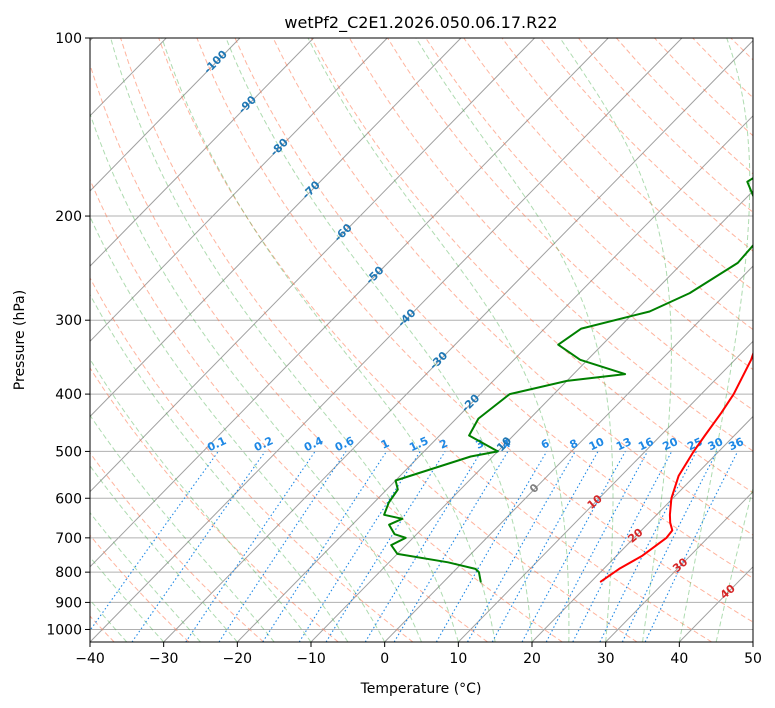 Image resolution: width=775 pixels, height=708 pixels. Describe the element at coordinates (443, 444) in the screenshot. I see `mixing-ratio-label: 2` at that location.